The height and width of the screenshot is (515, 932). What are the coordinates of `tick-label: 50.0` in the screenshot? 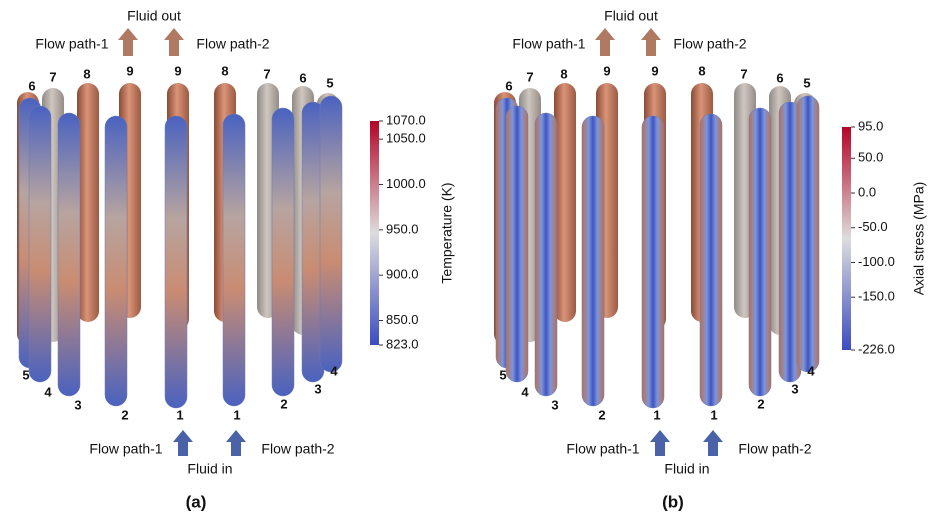 It's located at (870, 157).